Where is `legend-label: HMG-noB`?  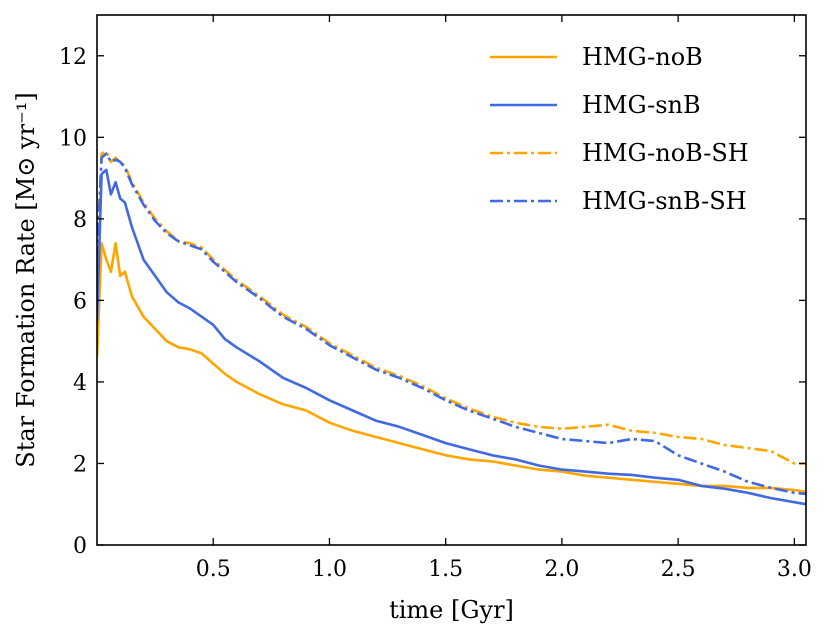 legend-label: HMG-noB is located at coordinates (642, 57).